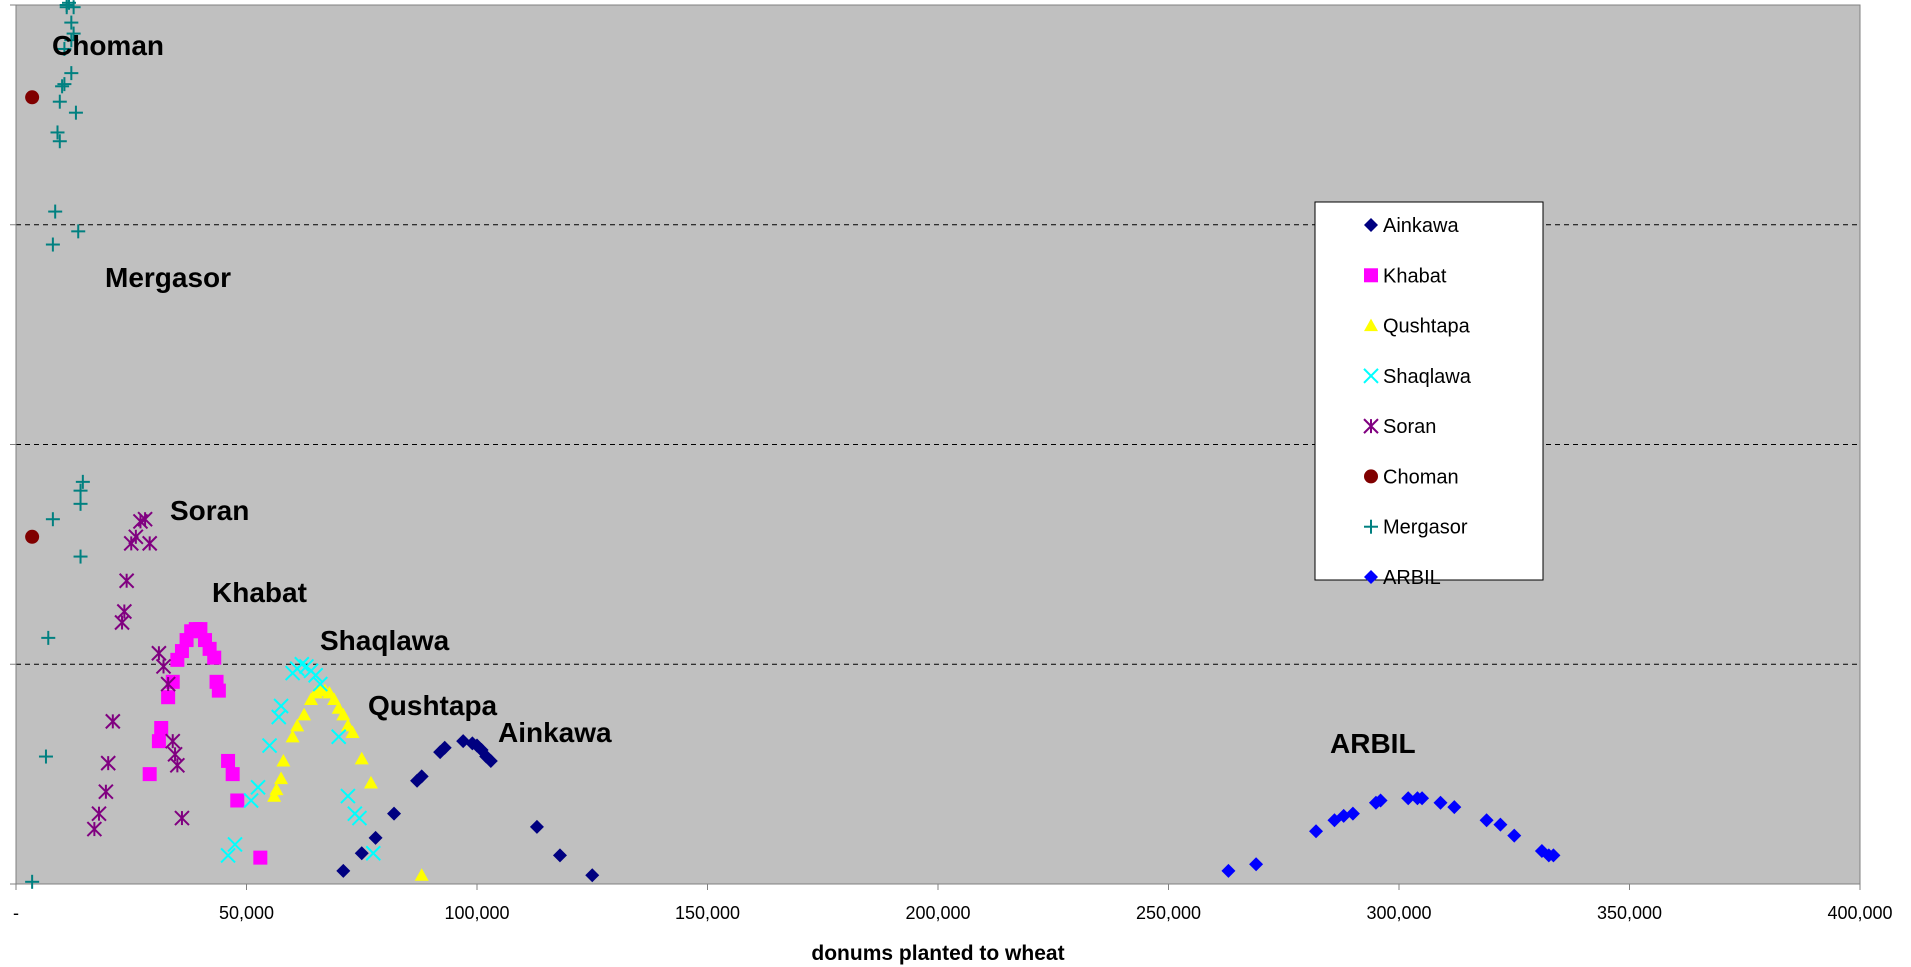 The image size is (1911, 967). What do you see at coordinates (57, 444) in the screenshot?
I see `series-mergasor` at bounding box center [57, 444].